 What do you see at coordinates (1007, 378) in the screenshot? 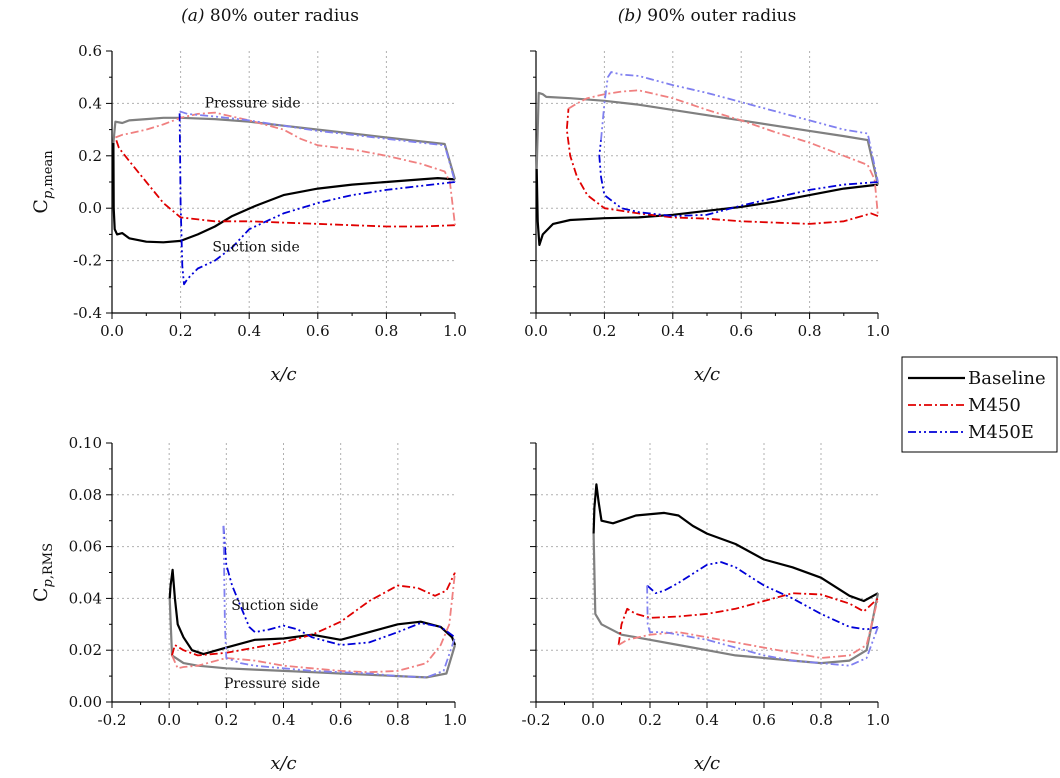
I see `legend-label-baseline: Baseline` at bounding box center [1007, 378].